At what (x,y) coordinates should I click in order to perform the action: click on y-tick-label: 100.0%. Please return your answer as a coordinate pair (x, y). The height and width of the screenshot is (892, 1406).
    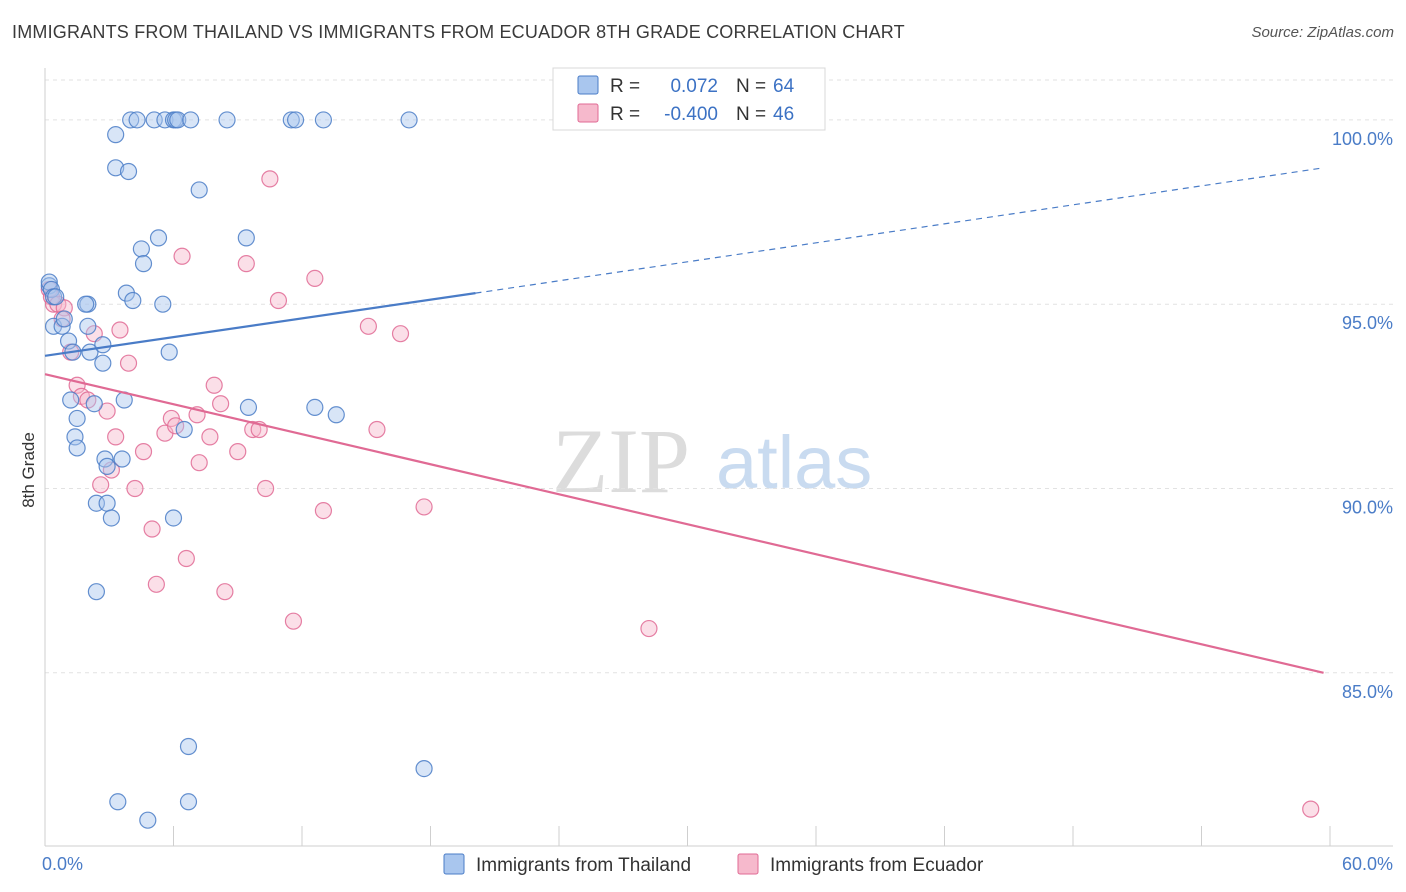
    Looking at the image, I should click on (1362, 139).